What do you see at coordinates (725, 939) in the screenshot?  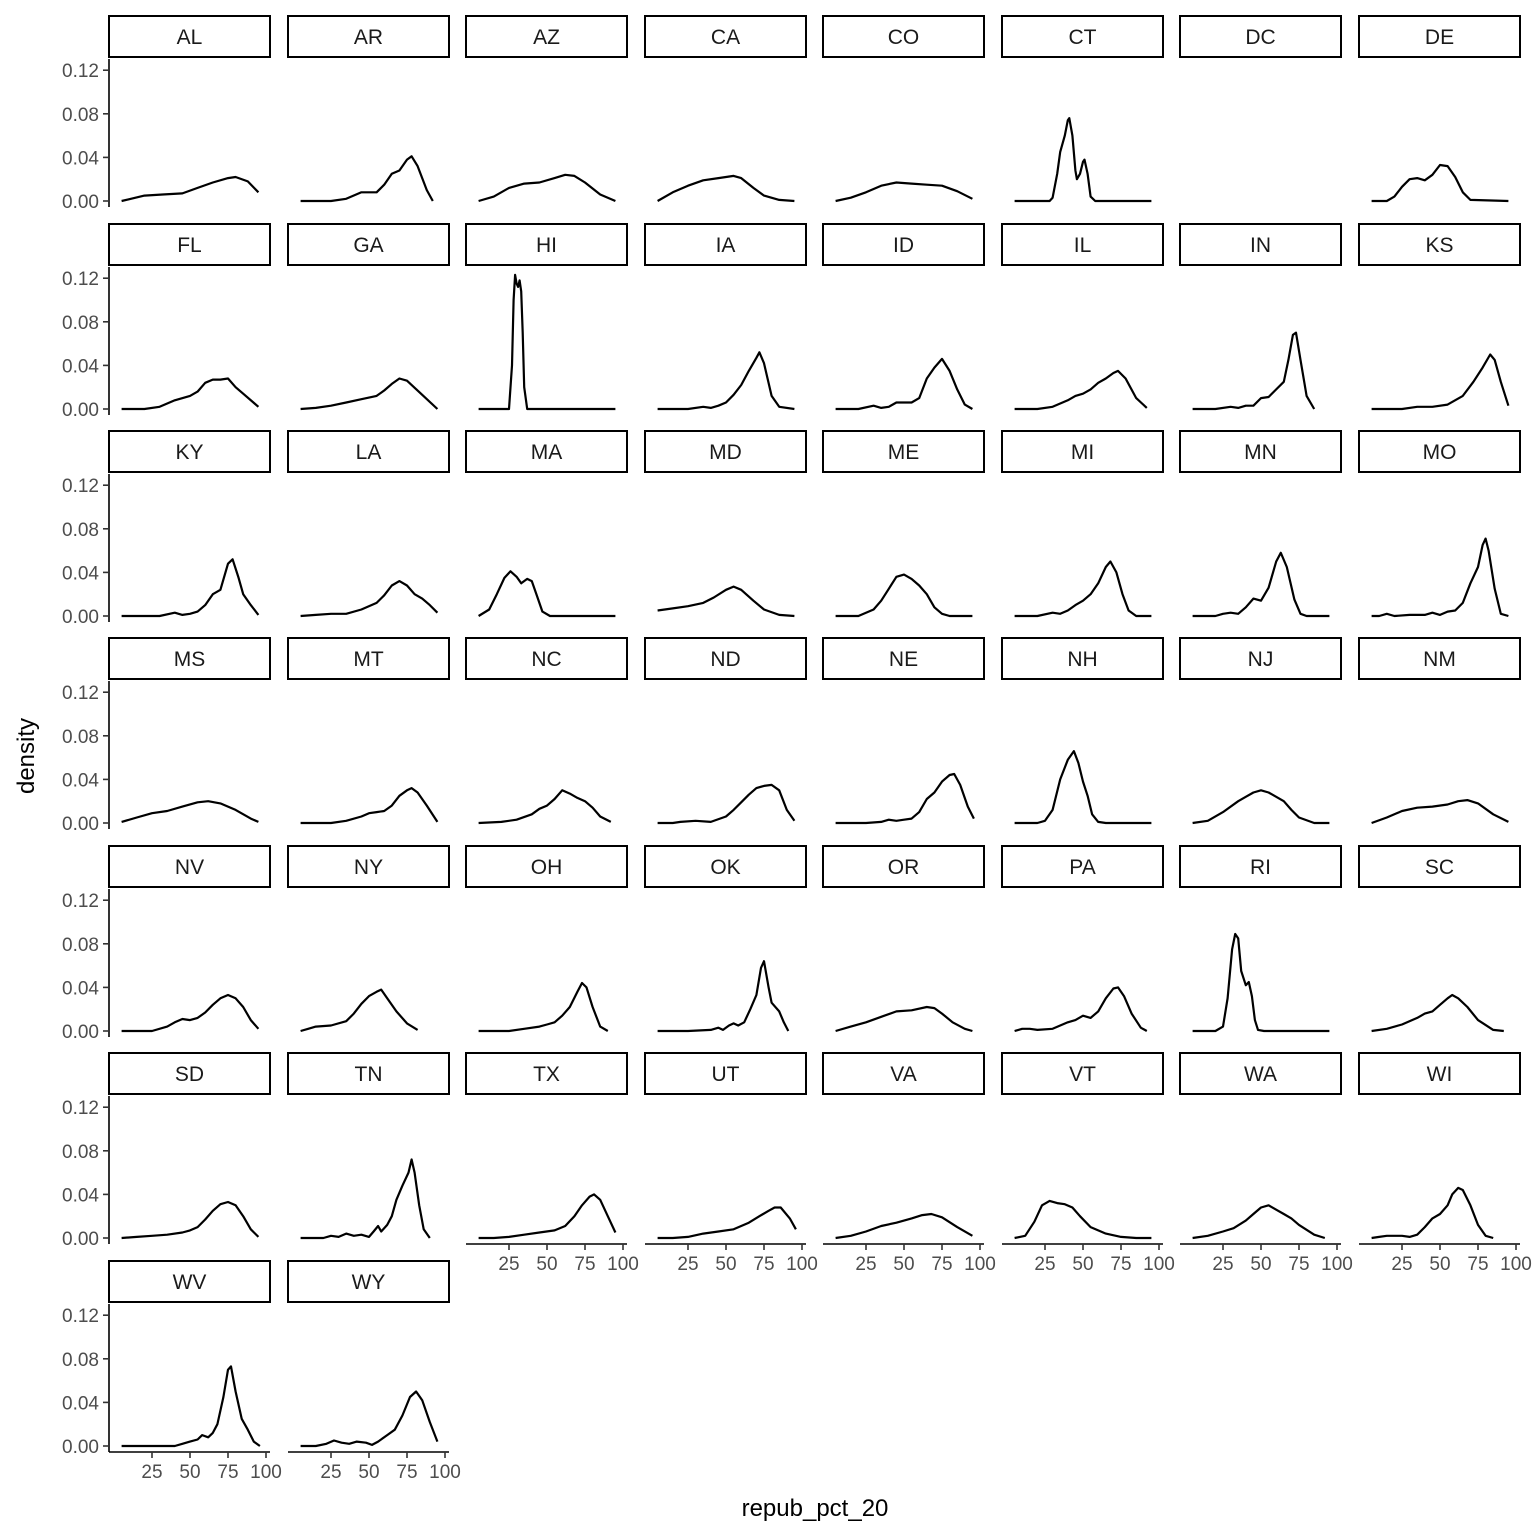 I see `facet-panel-ok: OK` at bounding box center [725, 939].